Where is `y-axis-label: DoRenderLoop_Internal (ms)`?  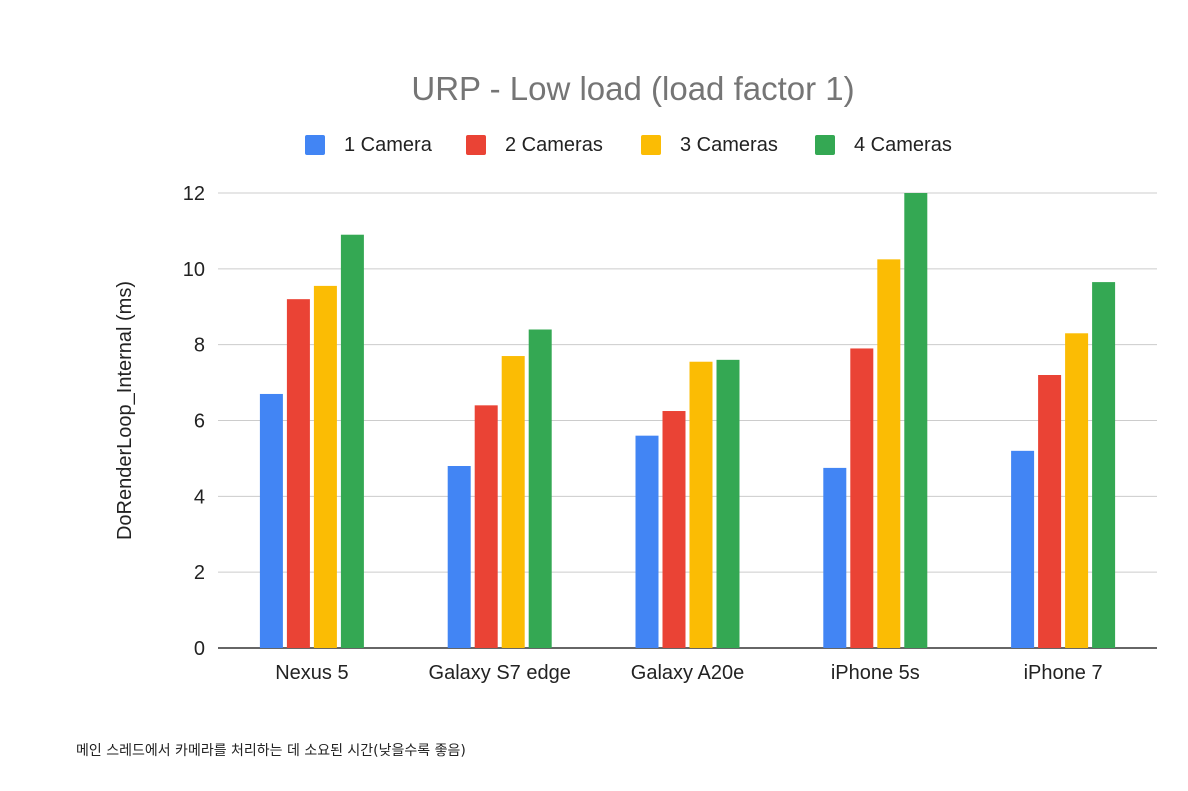
y-axis-label: DoRenderLoop_Internal (ms) is located at coordinates (125, 410).